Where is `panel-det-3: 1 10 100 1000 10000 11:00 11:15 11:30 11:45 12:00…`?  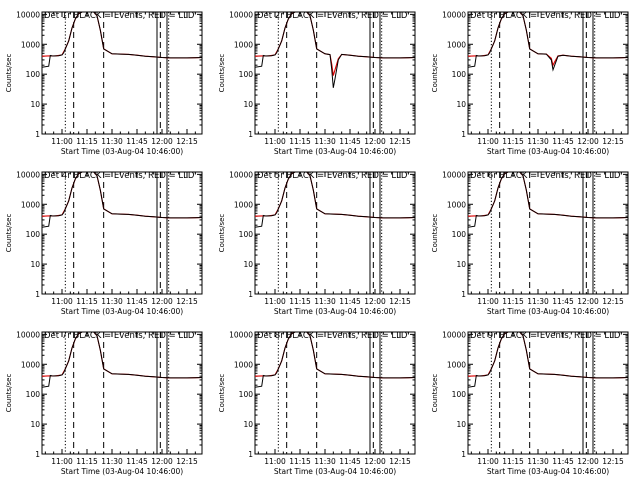
panel-det-3: 1 10 100 1000 10000 11:00 11:15 11:30 11:45 12:00… is located at coordinates (530, 83).